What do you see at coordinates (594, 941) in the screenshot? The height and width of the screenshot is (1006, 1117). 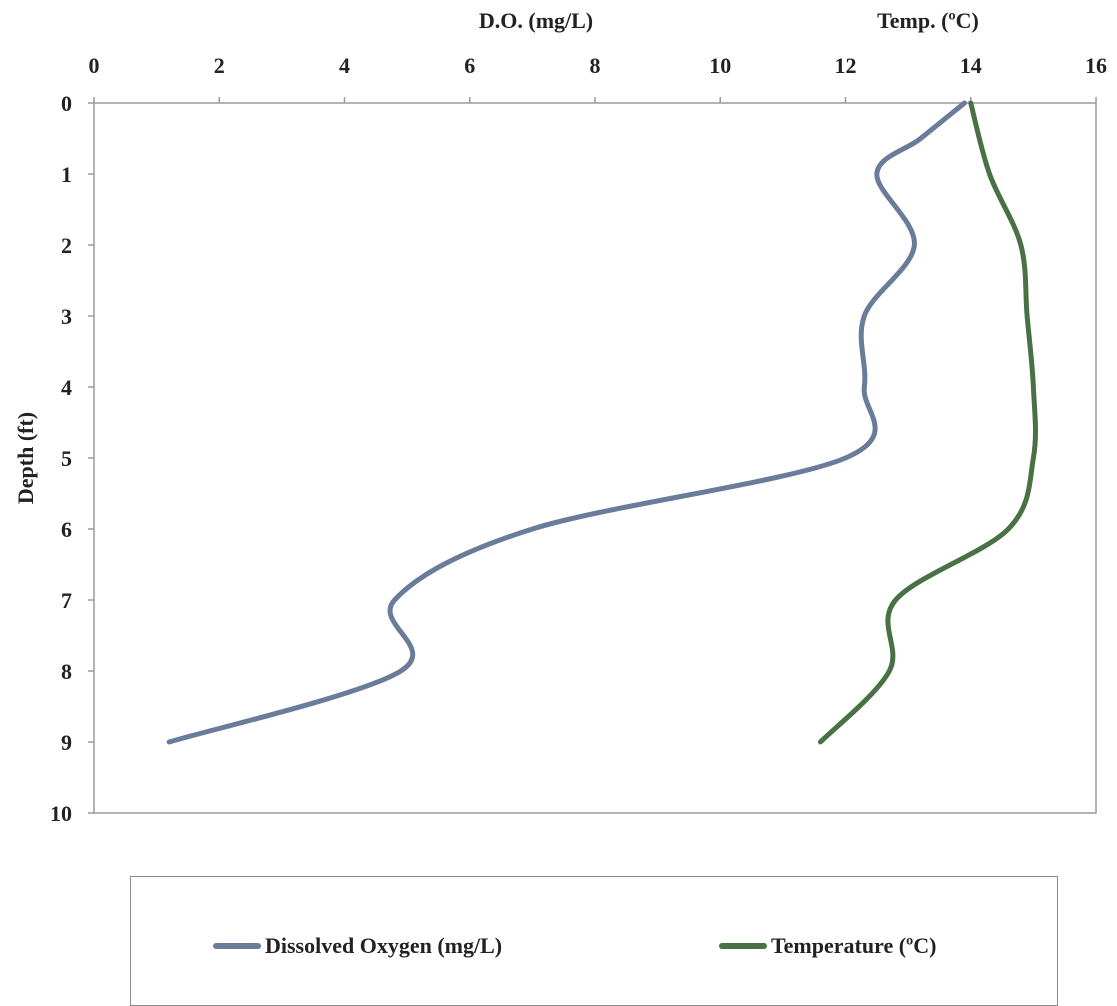 I see `legend: Dissolved Oxygen (mg/L) Temperature (ºC)` at bounding box center [594, 941].